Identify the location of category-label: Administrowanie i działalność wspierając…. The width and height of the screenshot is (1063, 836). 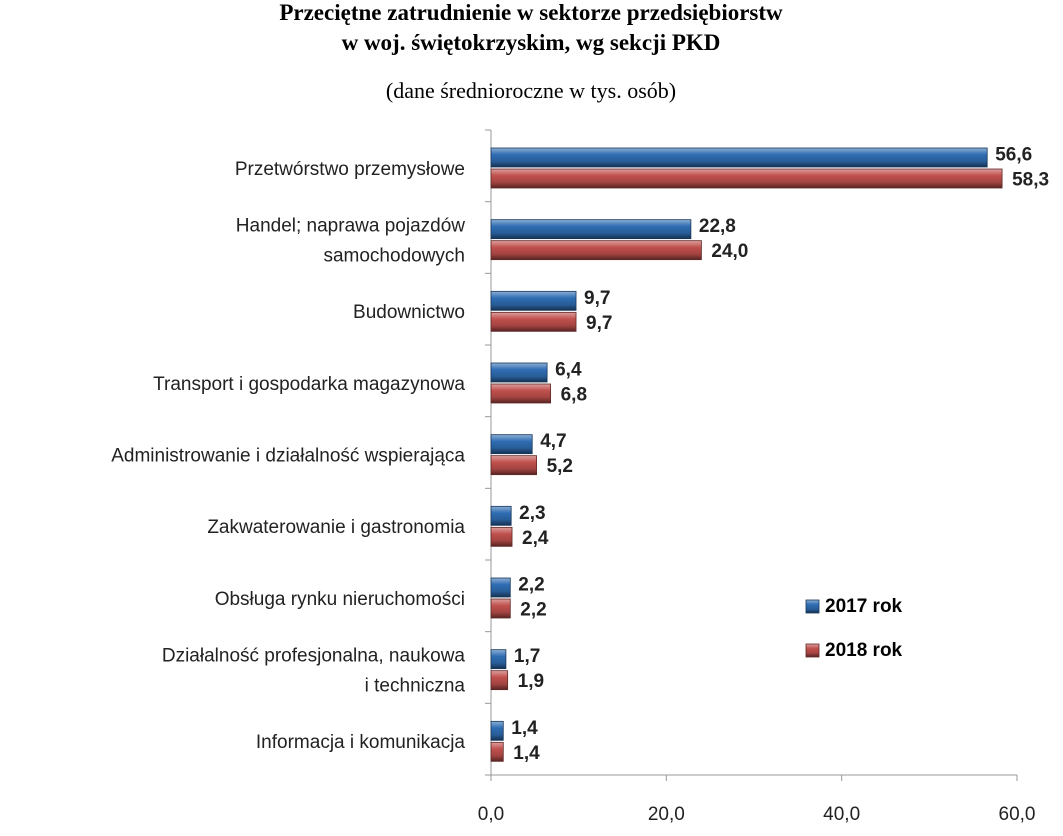
(288, 456).